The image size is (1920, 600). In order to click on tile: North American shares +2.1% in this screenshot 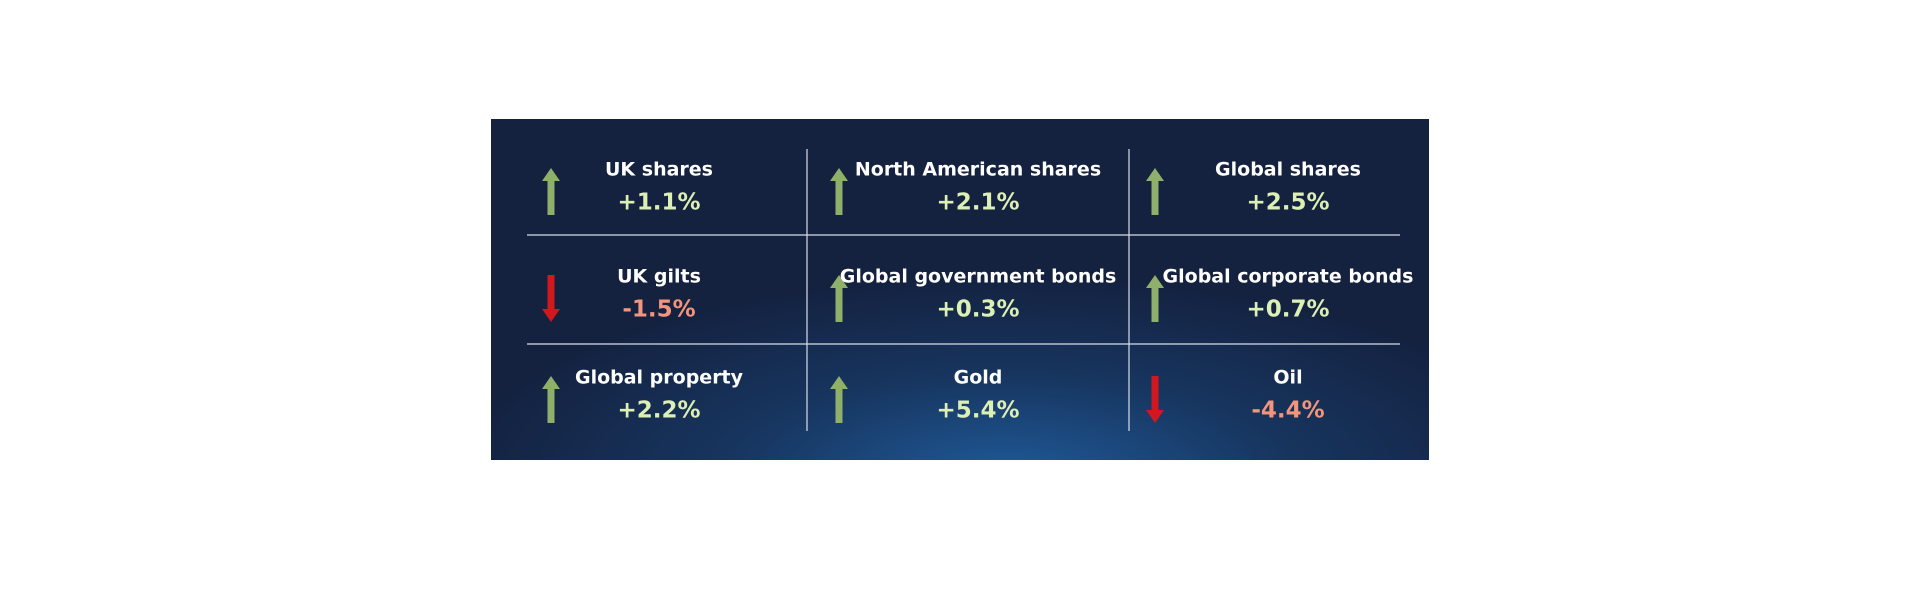, I will do `click(965, 187)`.